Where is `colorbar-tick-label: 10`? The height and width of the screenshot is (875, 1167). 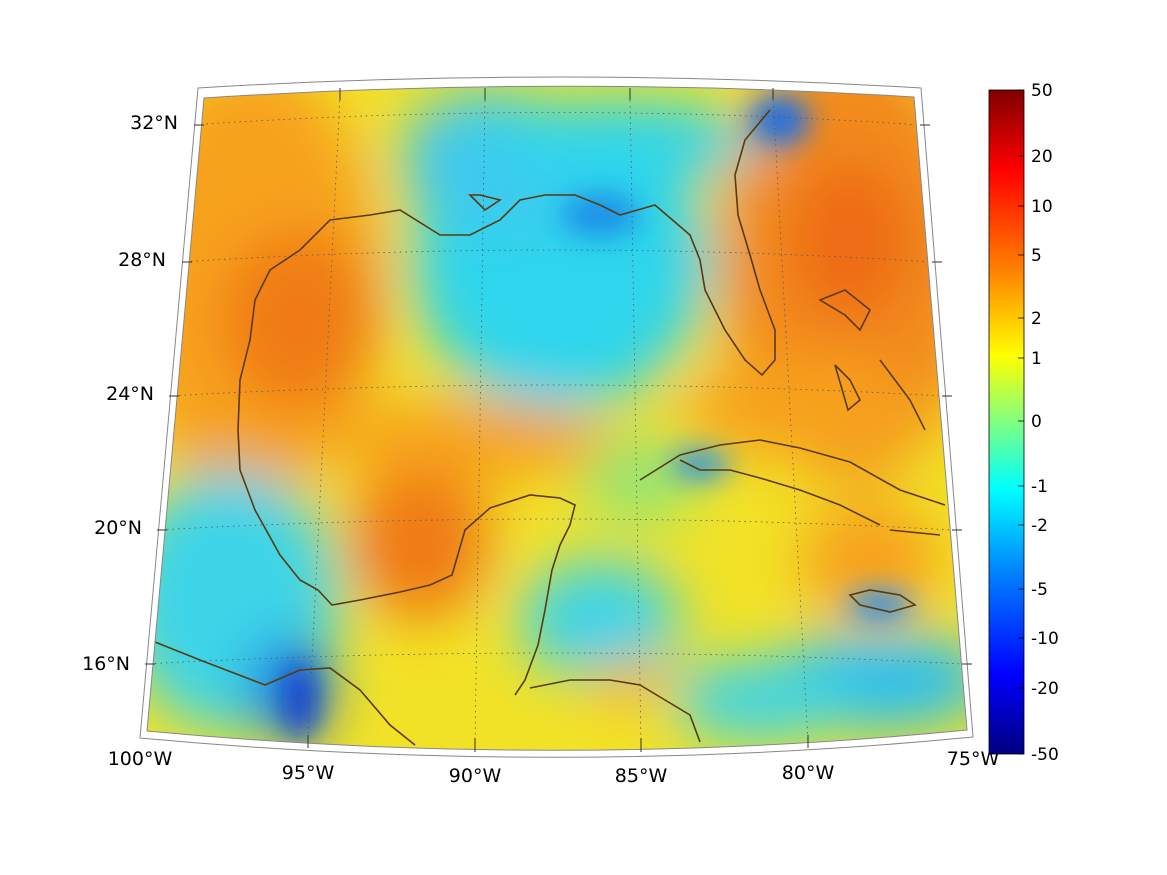
colorbar-tick-label: 10 is located at coordinates (1042, 207).